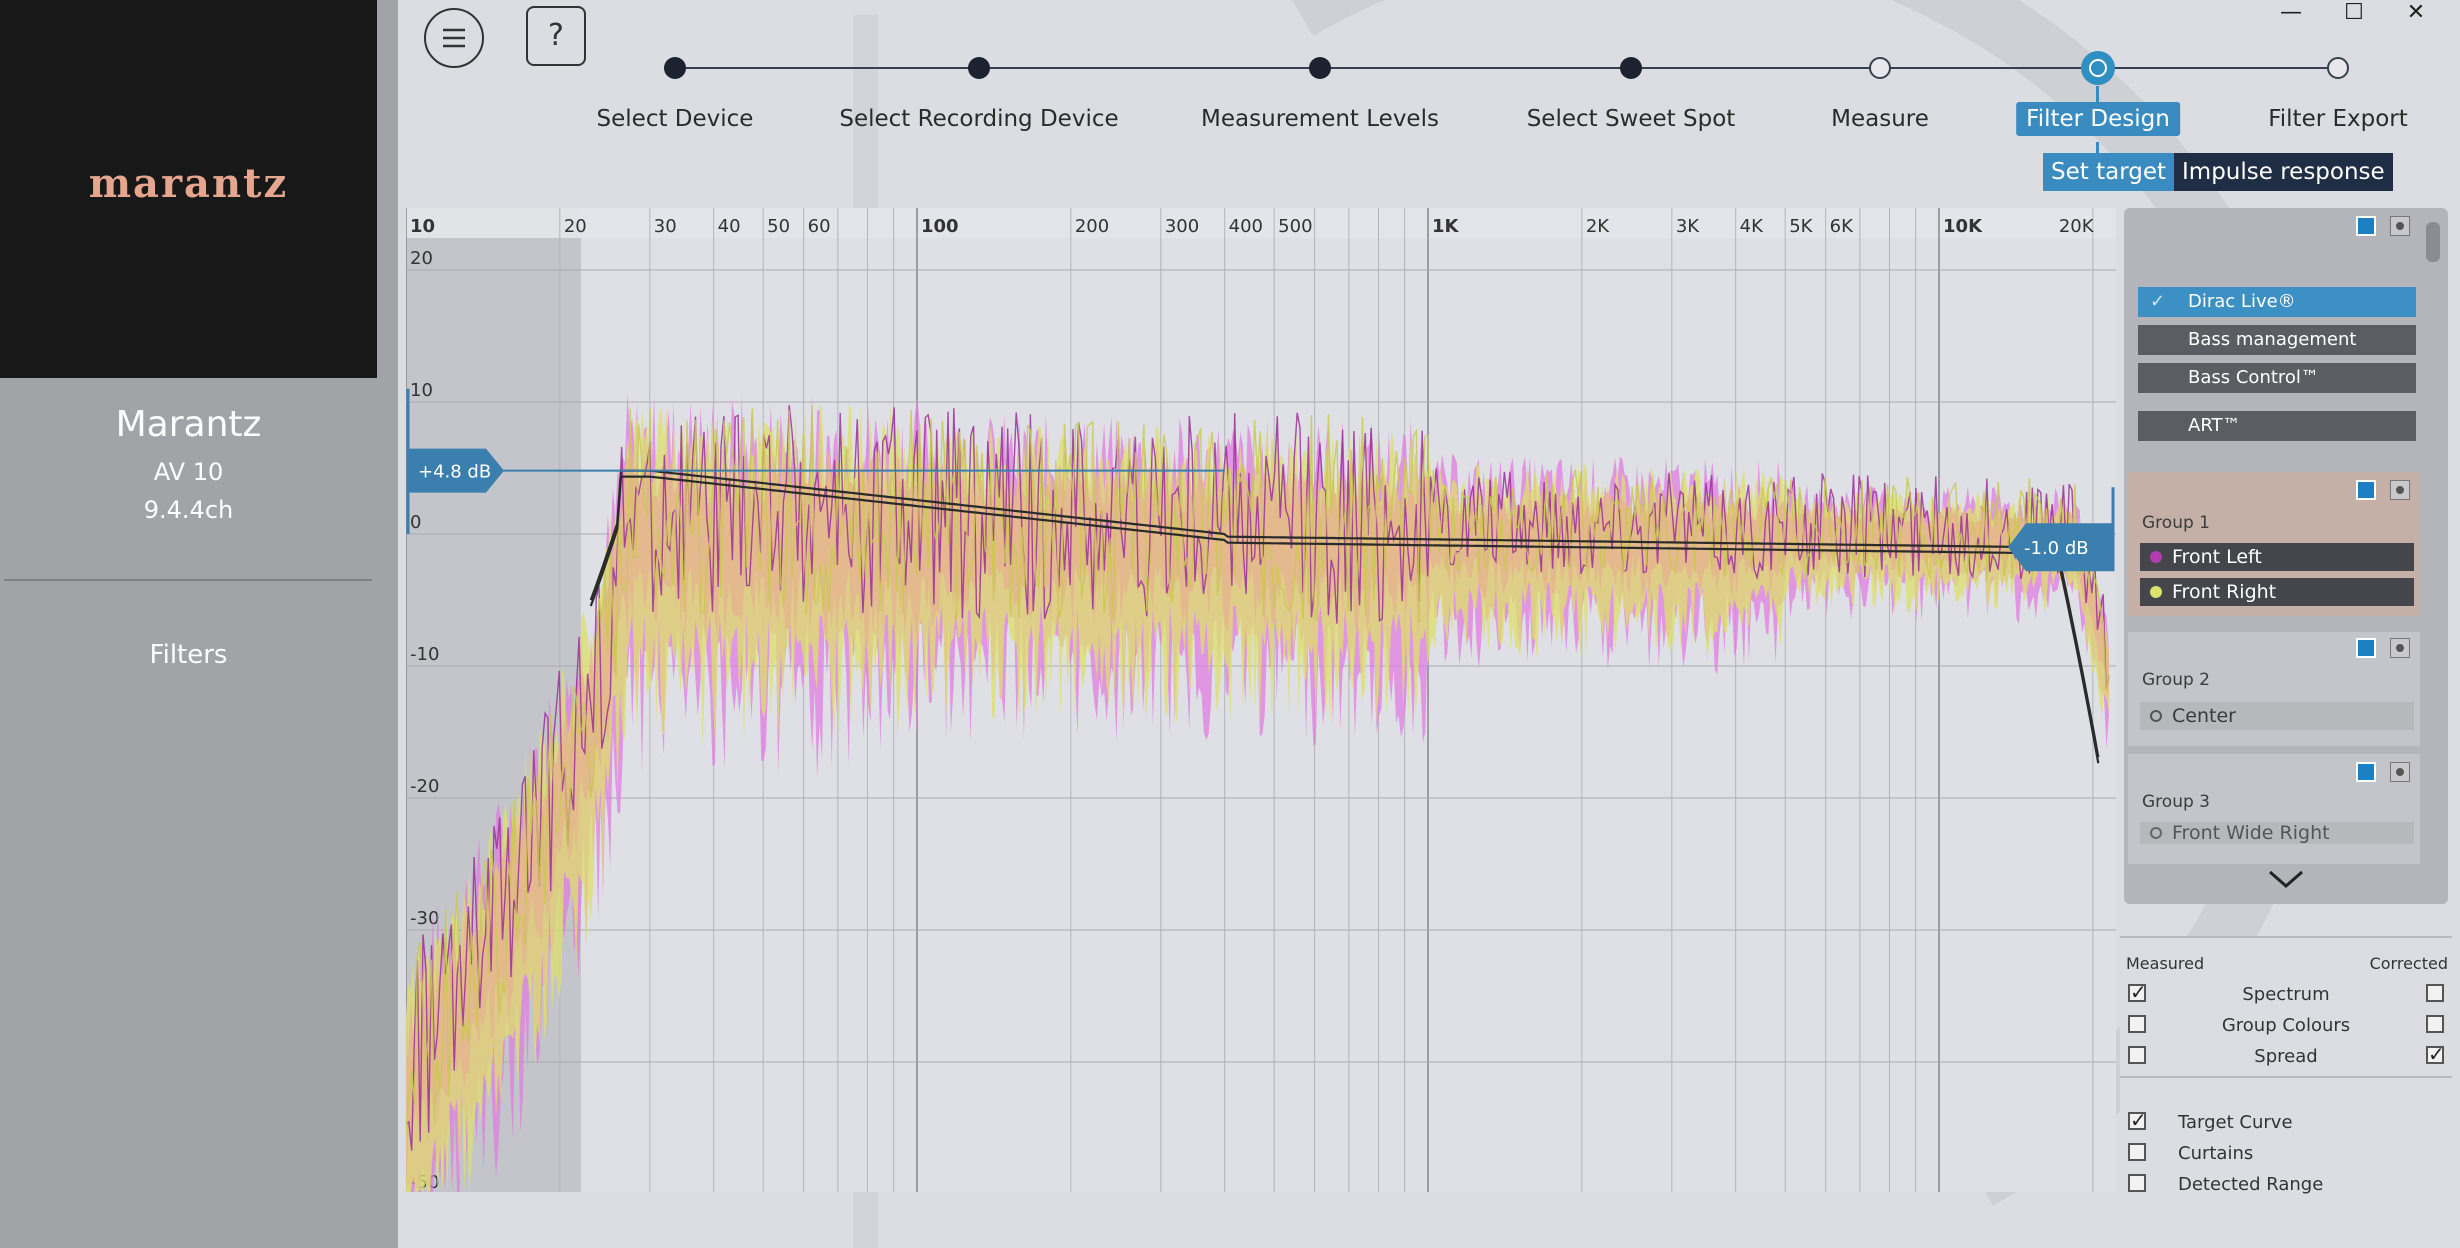 The width and height of the screenshot is (2460, 1248). I want to click on center-radio-icon, so click(2156, 716).